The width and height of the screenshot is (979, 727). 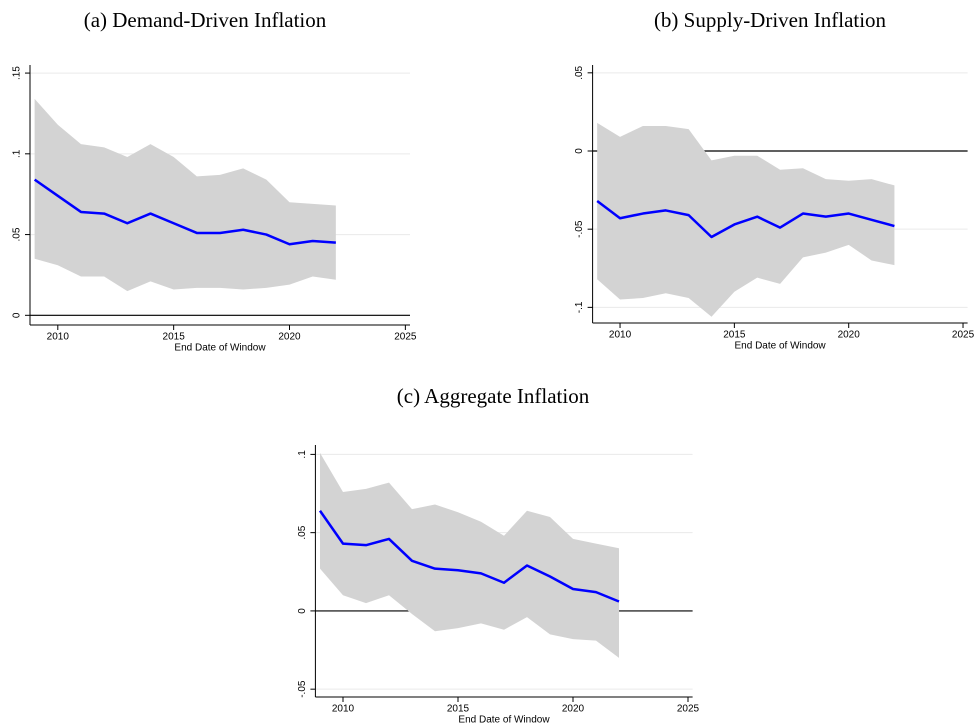 I want to click on panel-title: (a) Demand-Driven Inflation, so click(x=205, y=20).